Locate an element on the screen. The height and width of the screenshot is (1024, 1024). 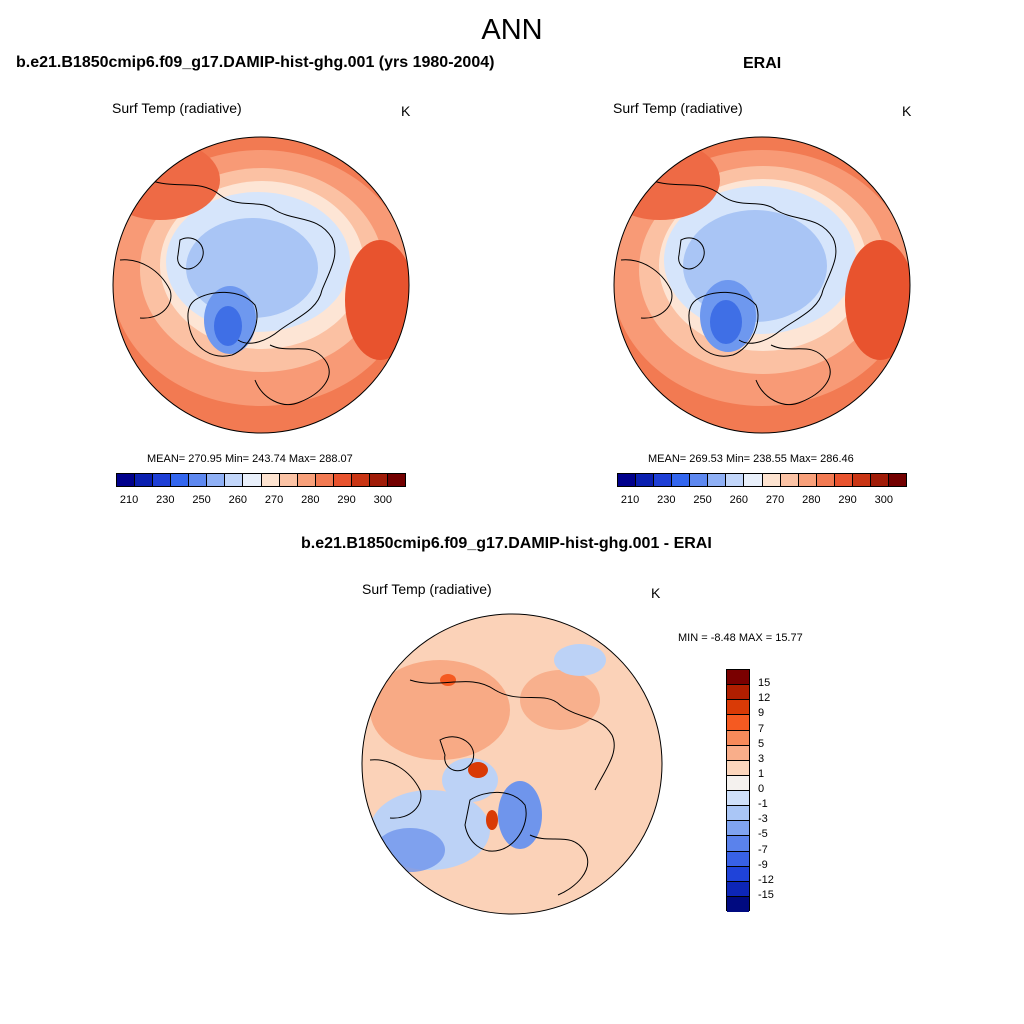
colorbar-level-label: 7 is located at coordinates (761, 728).